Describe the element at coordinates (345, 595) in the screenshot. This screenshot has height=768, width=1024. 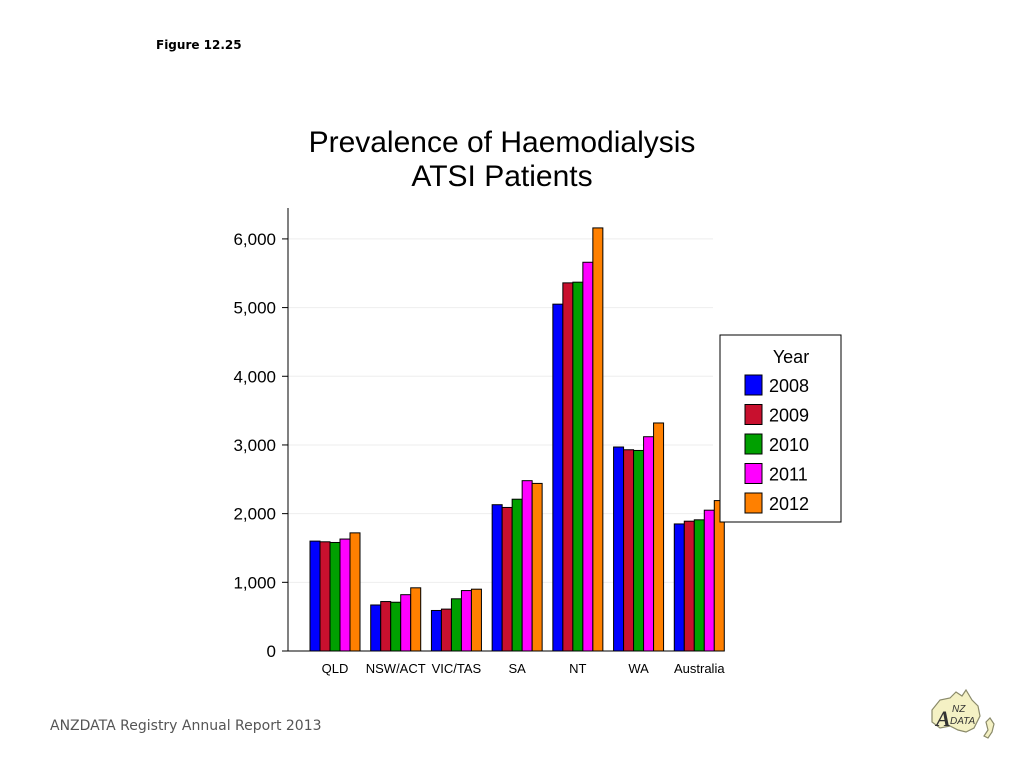
I see `bar-qld-2011` at that location.